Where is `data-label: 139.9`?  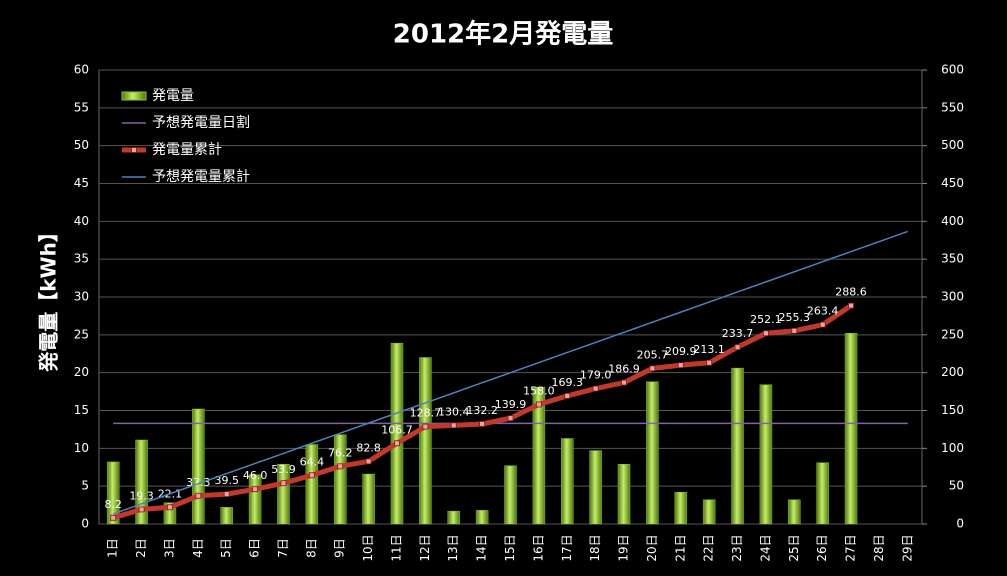
data-label: 139.9 is located at coordinates (511, 404).